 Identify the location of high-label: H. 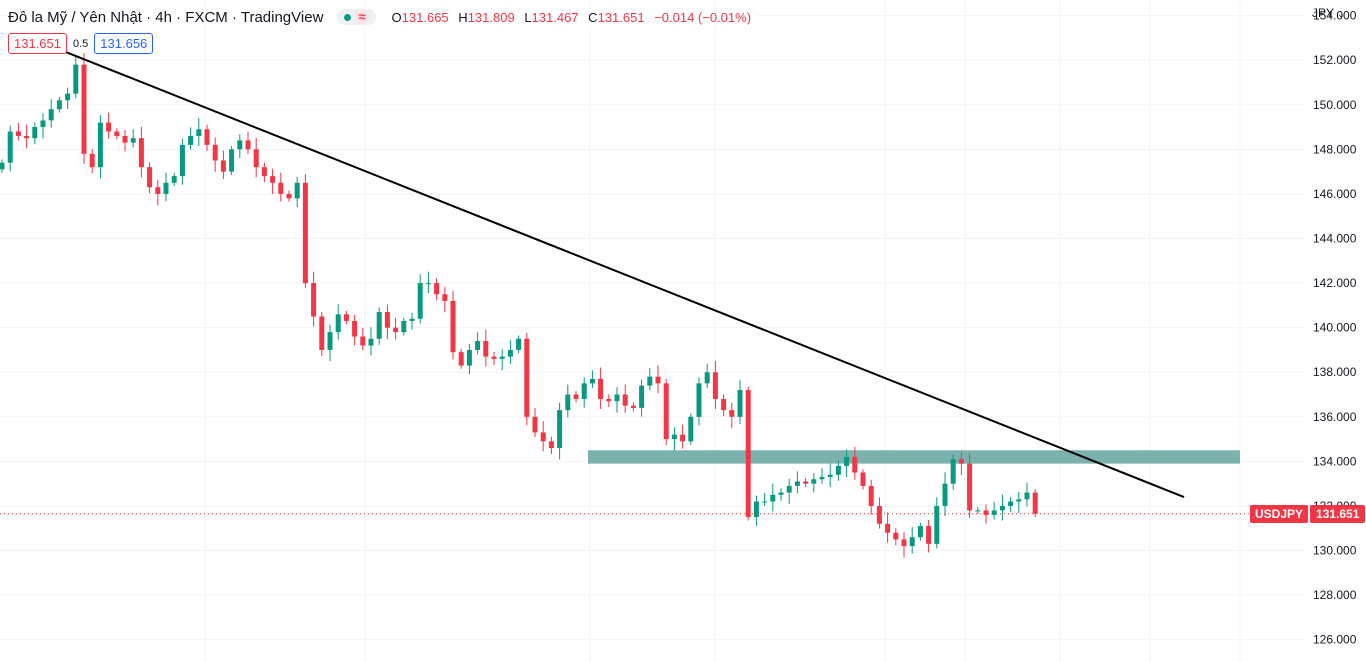
(463, 17).